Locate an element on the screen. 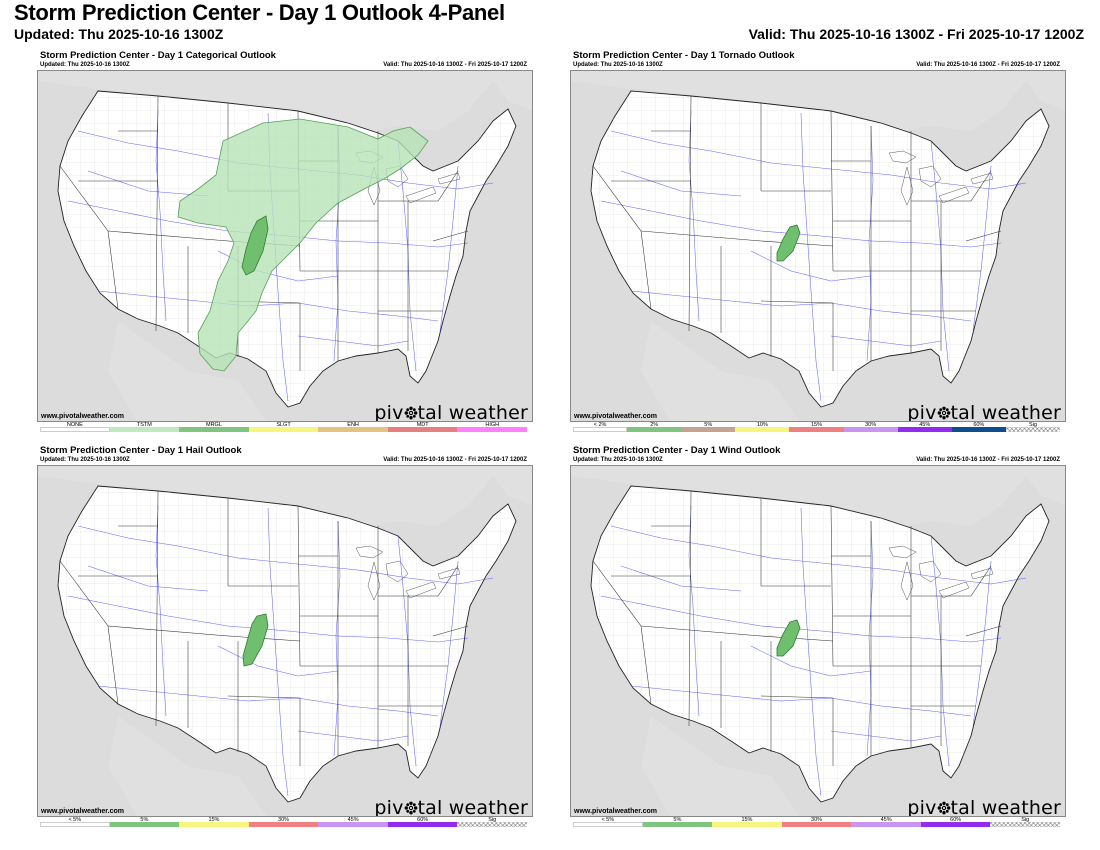 This screenshot has height=850, width=1100. probability-legend: < 2% 2% 5% 10% 15% 30% 45% 60% Sig is located at coordinates (816, 427).